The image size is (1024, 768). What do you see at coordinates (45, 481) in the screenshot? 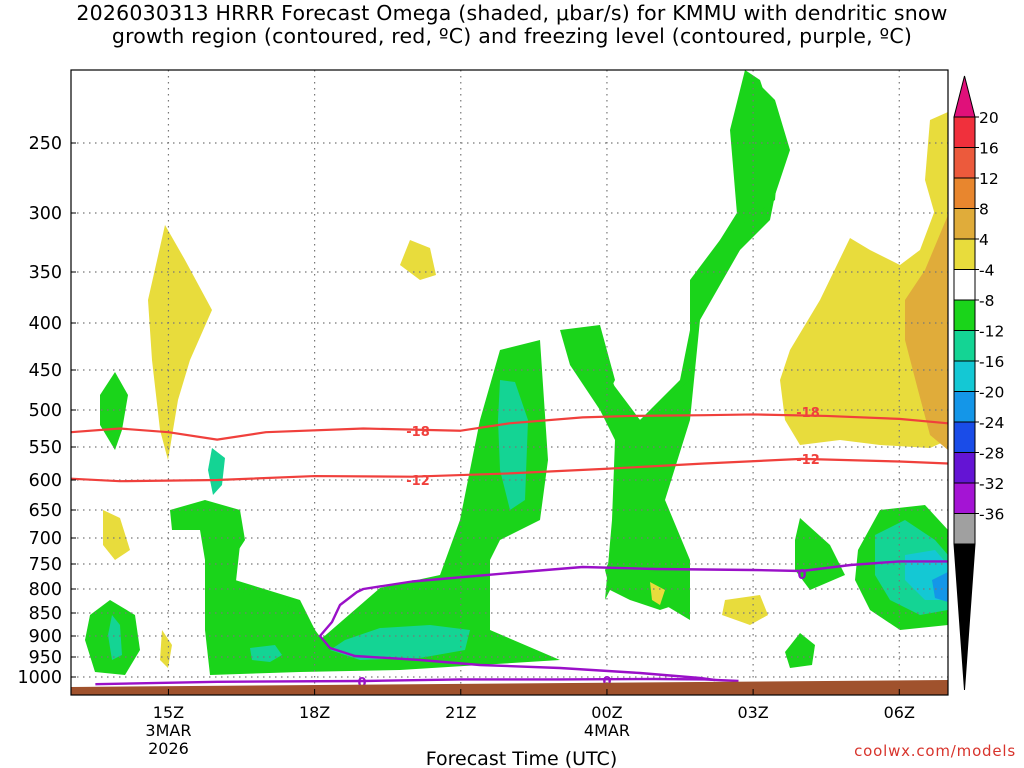
I see `y-tick-label: 600` at bounding box center [45, 481].